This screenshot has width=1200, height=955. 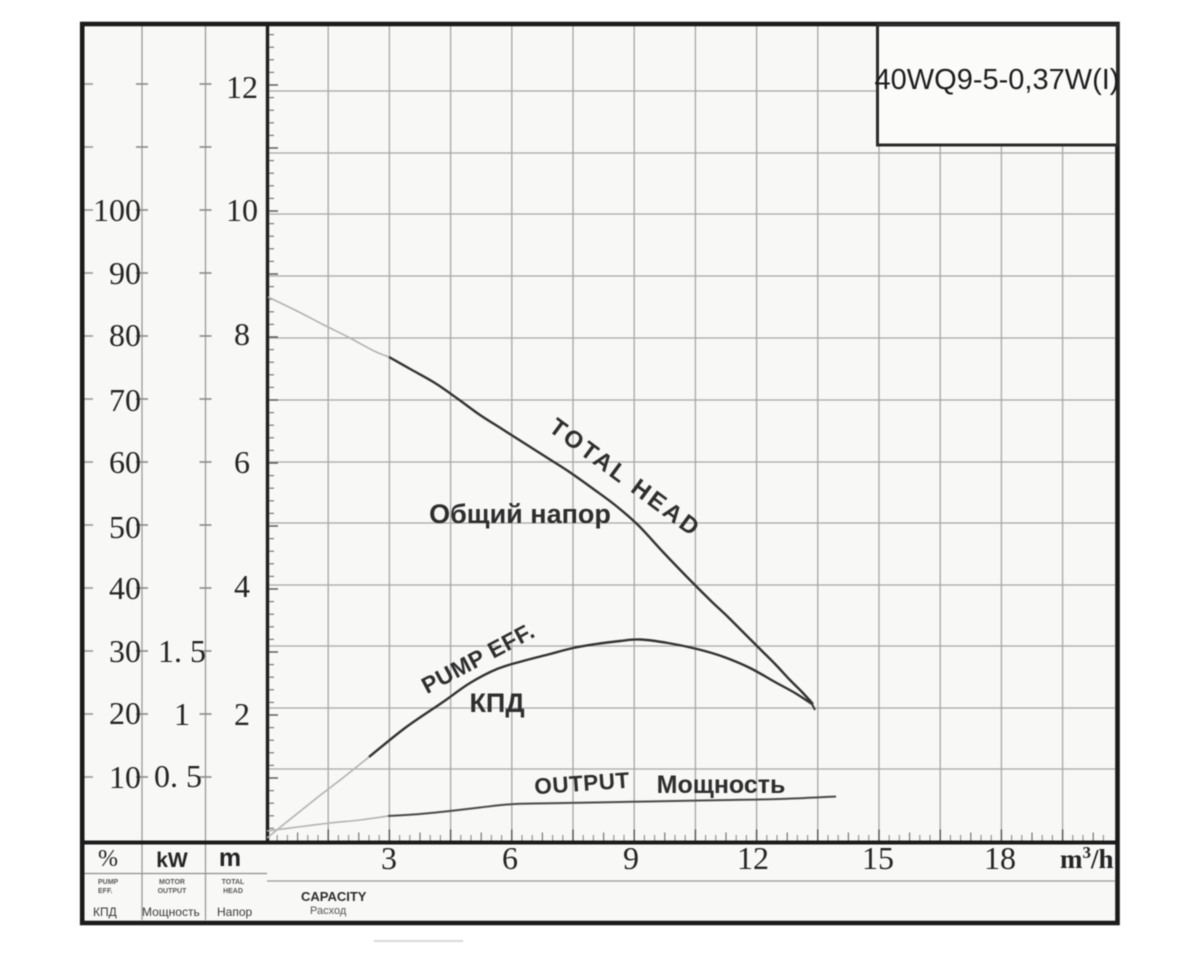 I want to click on svg-text: TOTAL, so click(x=233, y=882).